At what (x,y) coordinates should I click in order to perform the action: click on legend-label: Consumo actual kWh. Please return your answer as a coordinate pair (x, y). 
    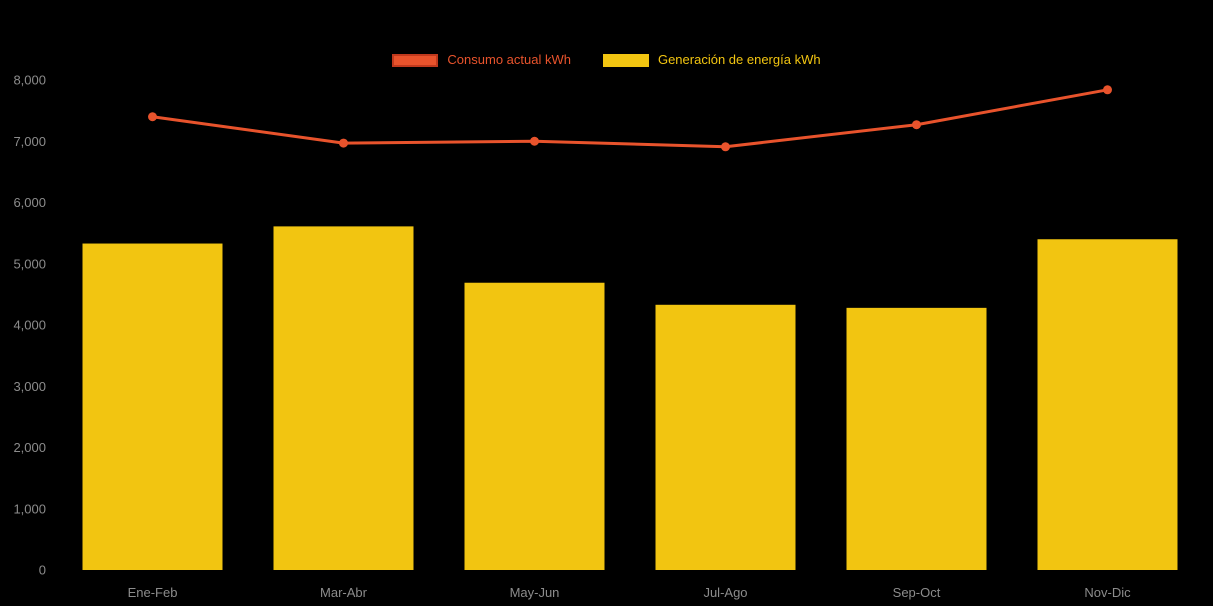
    Looking at the image, I should click on (509, 59).